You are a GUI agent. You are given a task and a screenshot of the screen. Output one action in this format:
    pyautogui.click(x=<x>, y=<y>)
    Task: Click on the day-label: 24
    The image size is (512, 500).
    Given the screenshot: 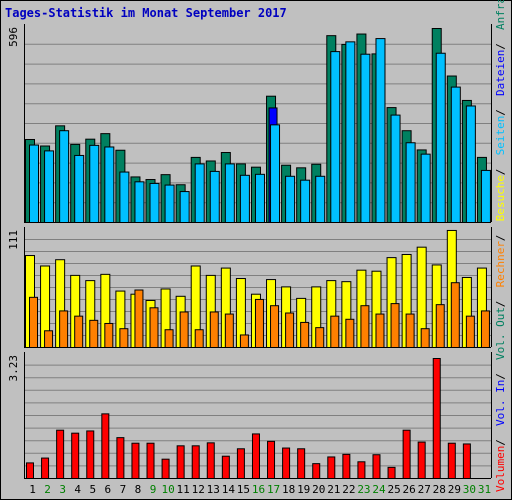 What is the action you would take?
    pyautogui.click(x=379, y=489)
    